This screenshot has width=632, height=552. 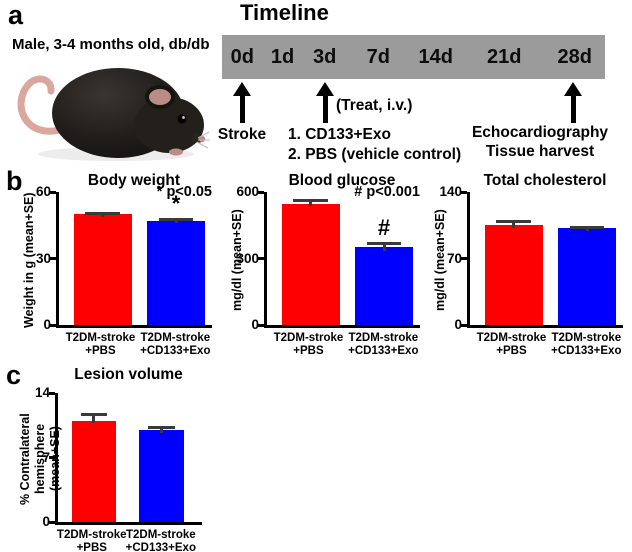 What do you see at coordinates (374, 145) in the screenshot?
I see `treatment-groups: 1. CD133+Exo 2. PBS (vehicle control)` at bounding box center [374, 145].